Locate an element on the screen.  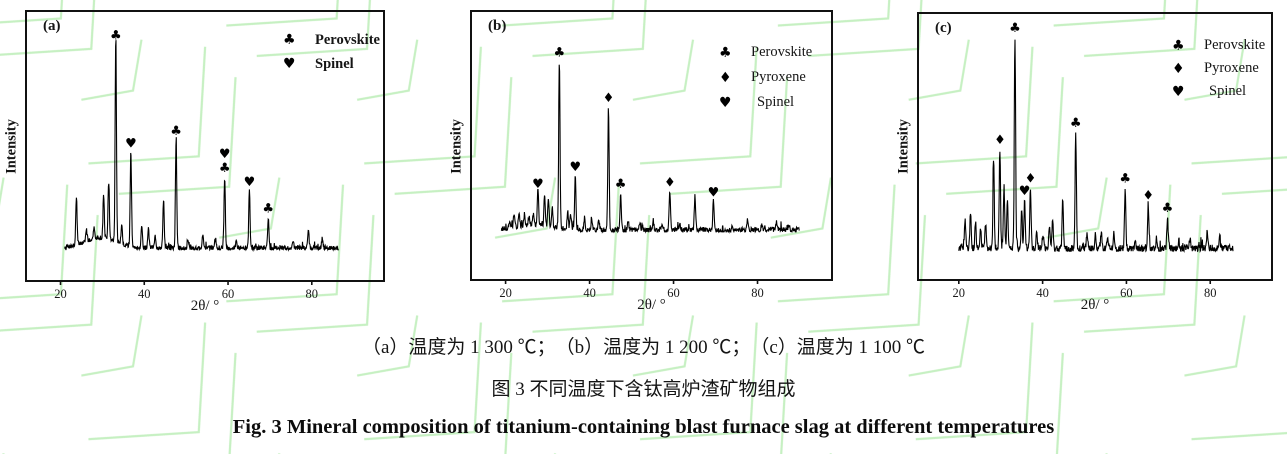
x-axis-label-c: 2θ/ ° is located at coordinates (1095, 305).